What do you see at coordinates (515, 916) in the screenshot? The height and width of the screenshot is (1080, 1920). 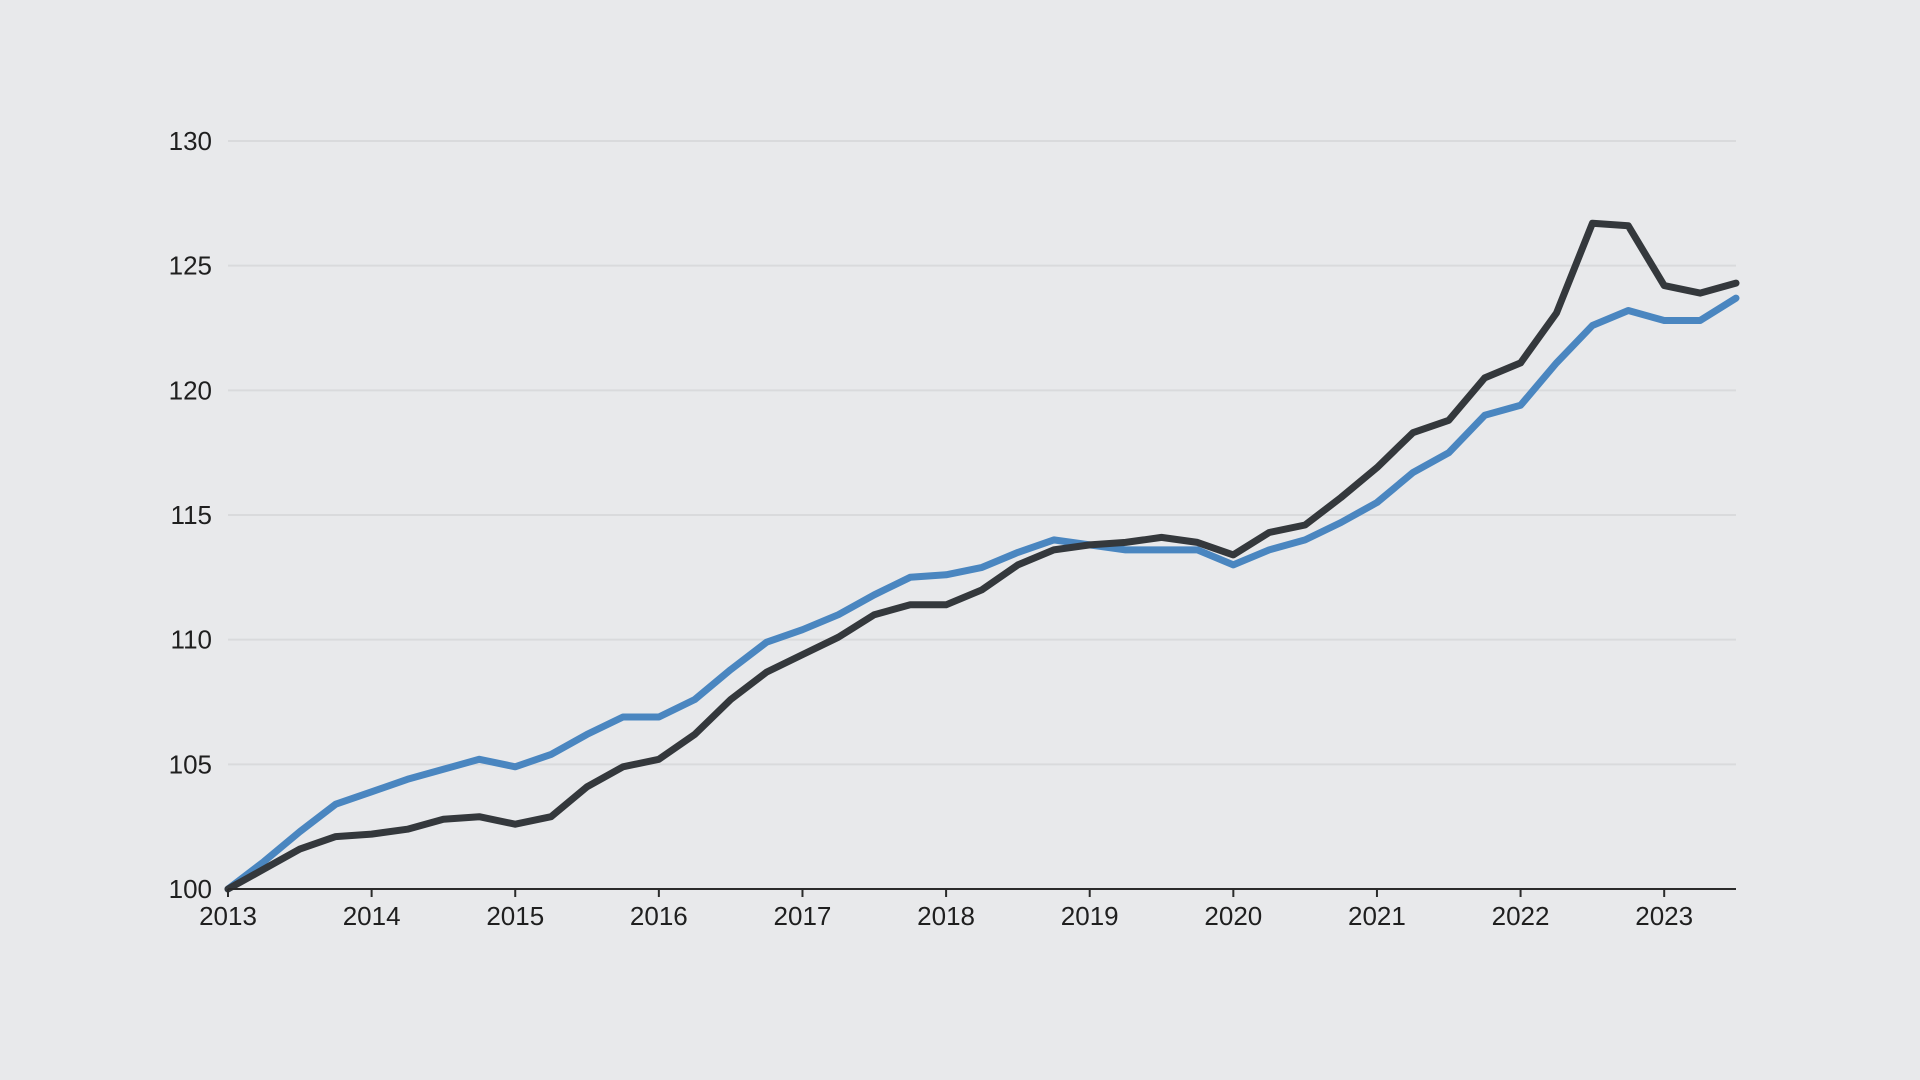 I see `x-tick-label-2015: 2015` at bounding box center [515, 916].